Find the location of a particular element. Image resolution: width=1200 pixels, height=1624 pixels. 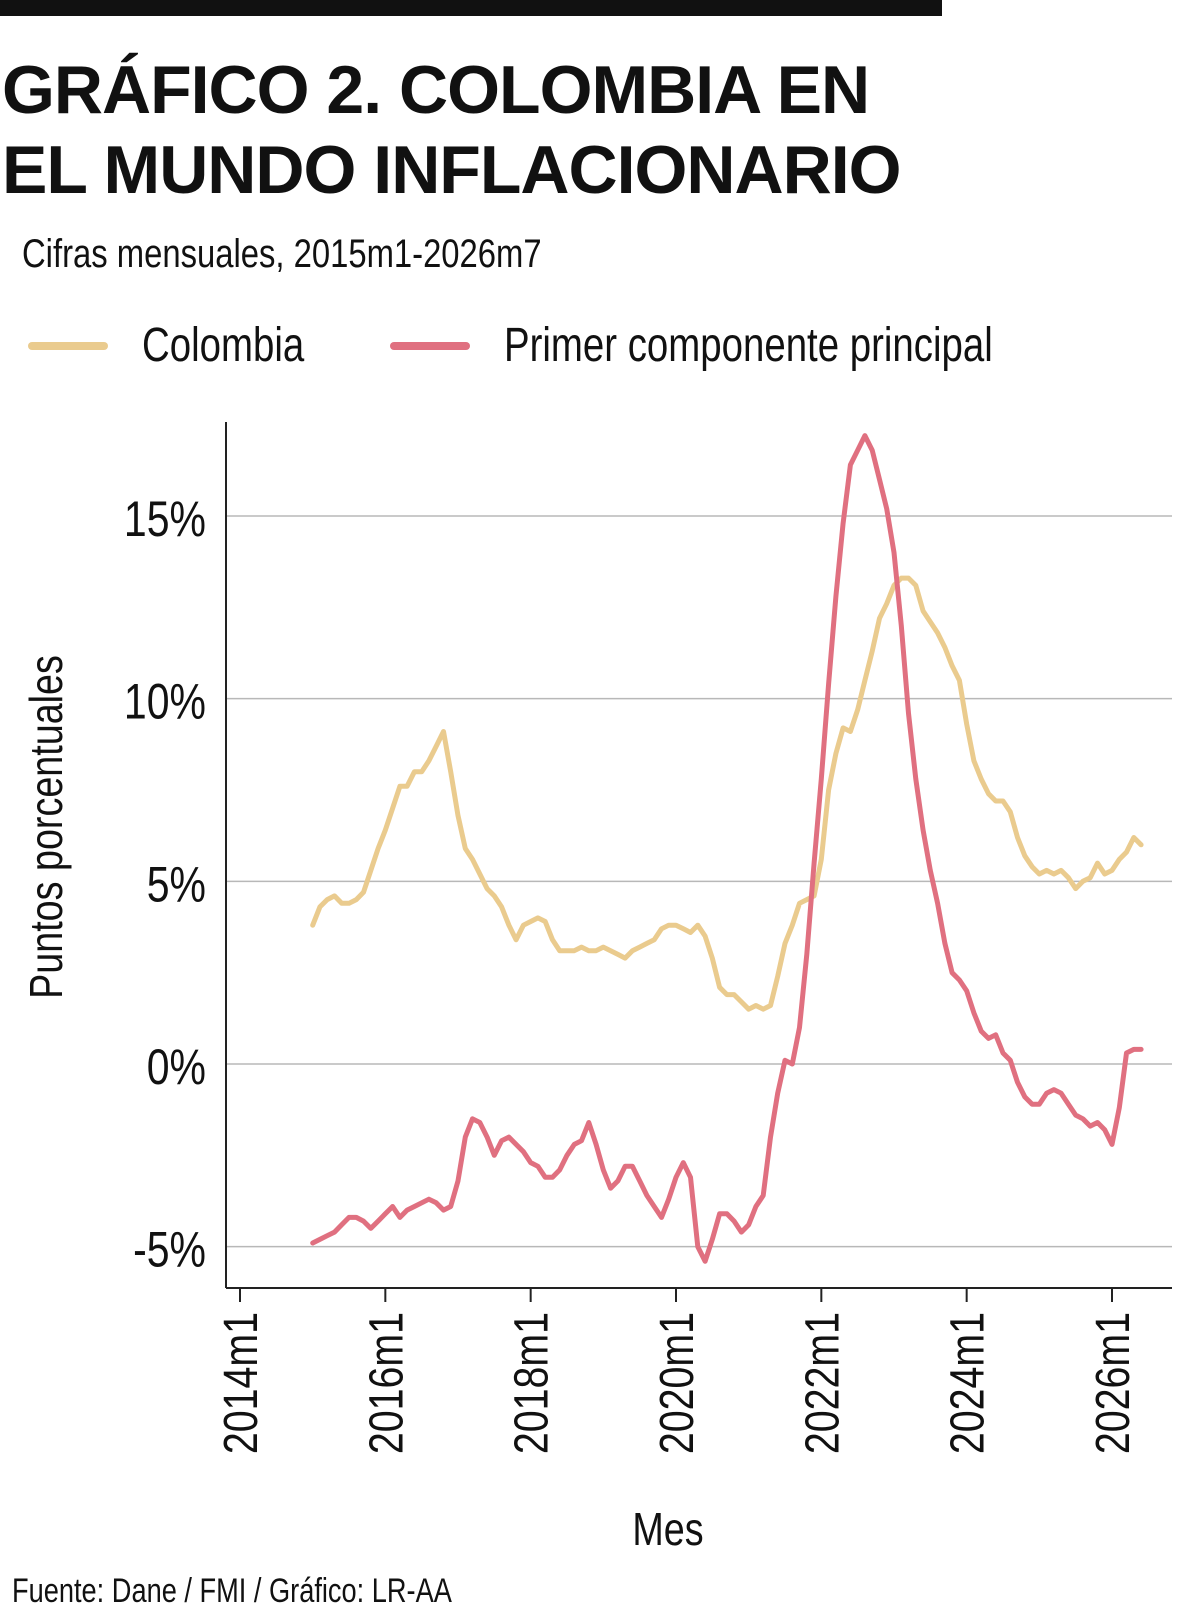

y-tick-label: 15% is located at coordinates (165, 519).